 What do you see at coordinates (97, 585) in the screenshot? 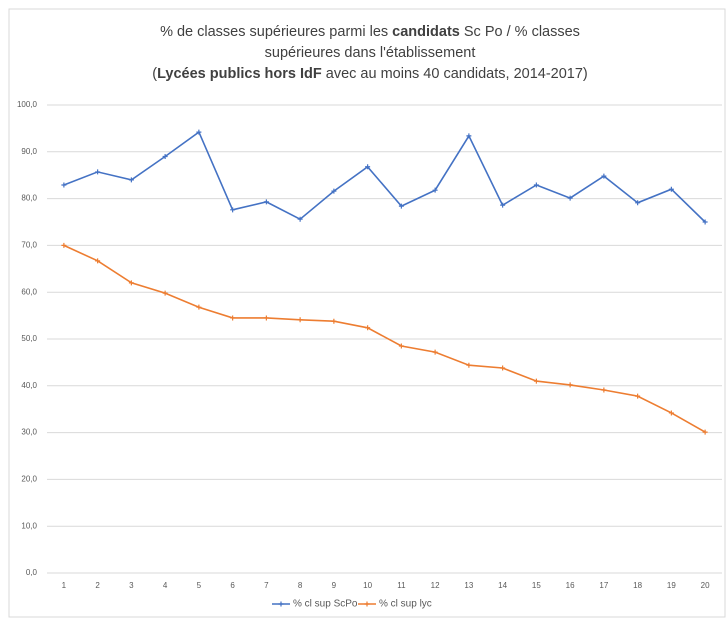
I see `x-tick-label: 2` at bounding box center [97, 585].